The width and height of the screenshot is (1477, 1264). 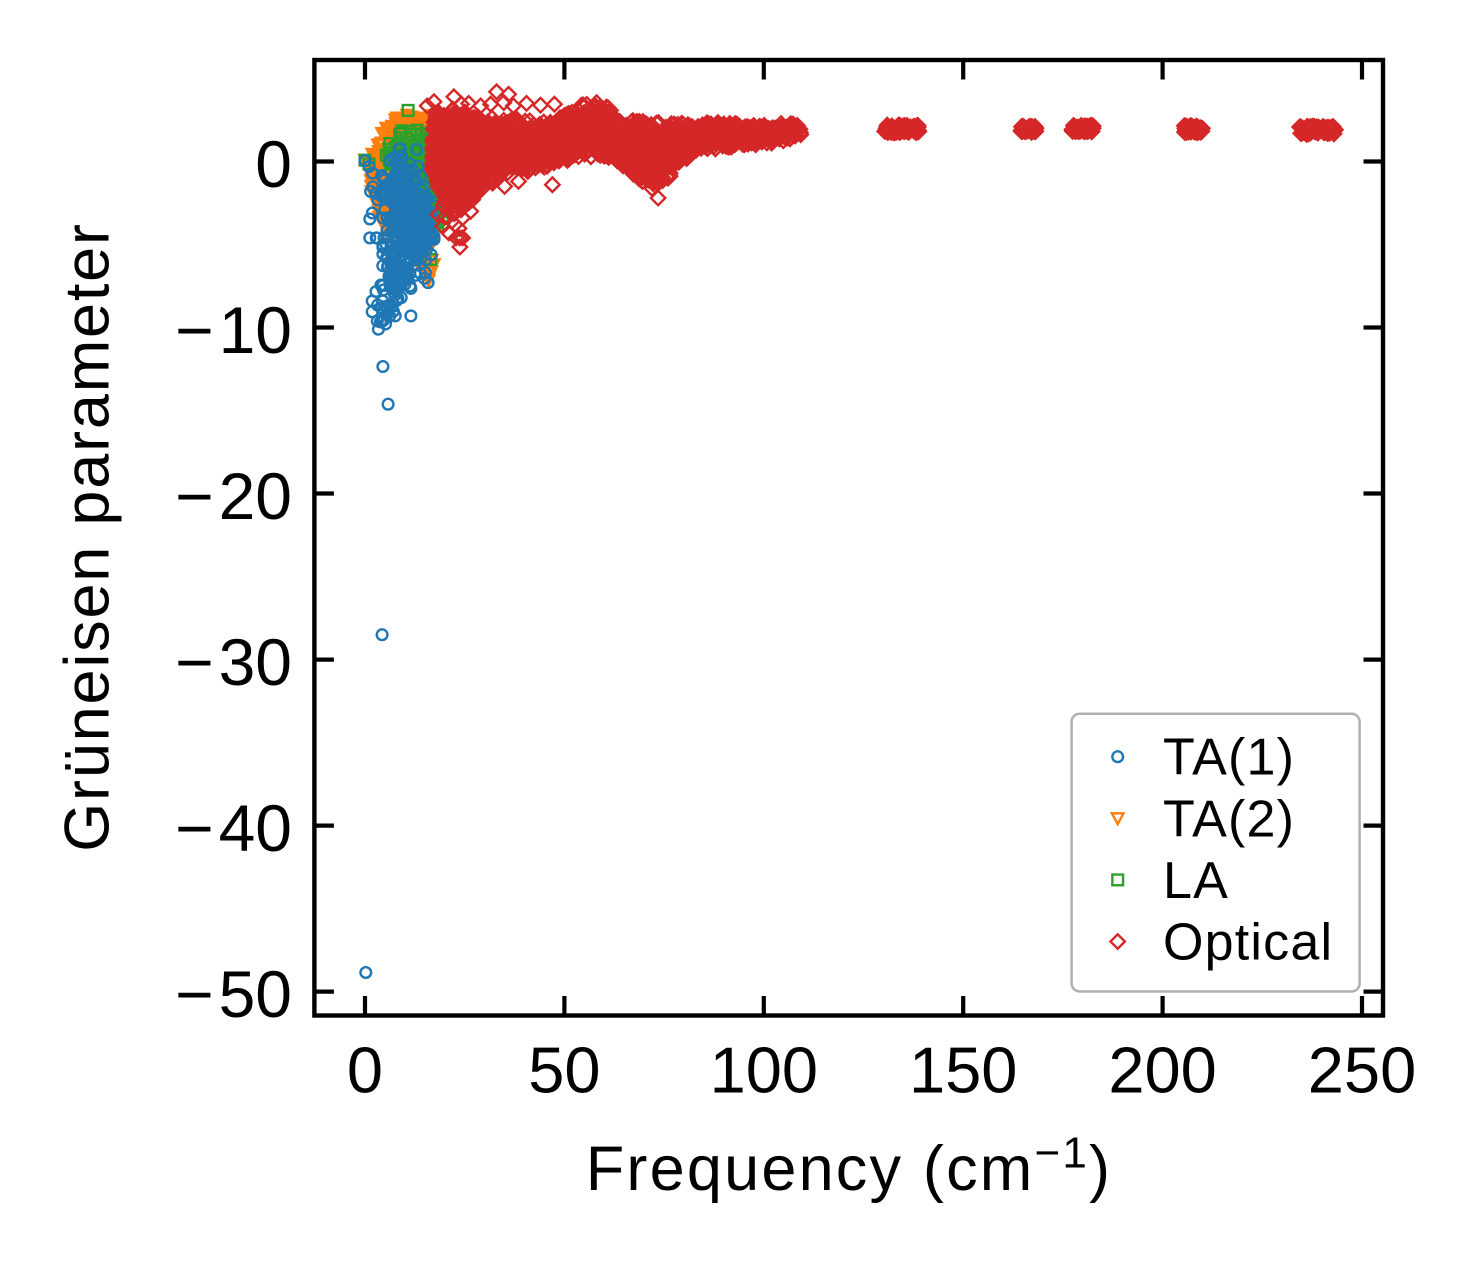 I want to click on svg-text: 100, so click(x=764, y=1069).